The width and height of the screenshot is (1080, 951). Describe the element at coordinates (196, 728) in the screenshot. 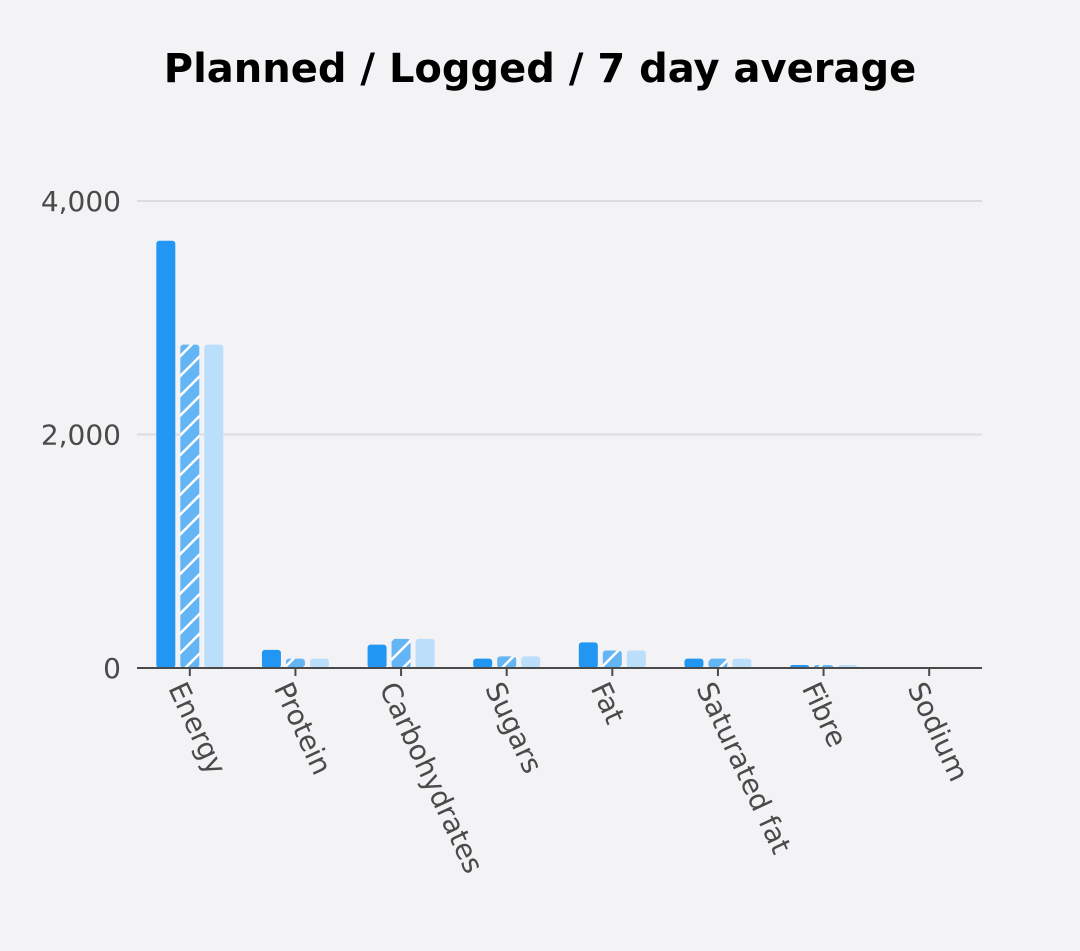

I see `x-tick-label: Energy` at that location.